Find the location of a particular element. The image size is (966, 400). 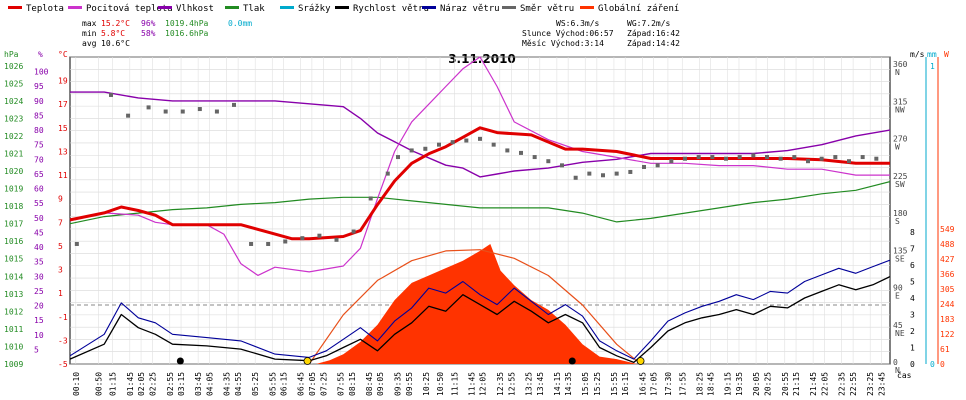

stats-max-rain: 0.0mm is located at coordinates (240, 23).